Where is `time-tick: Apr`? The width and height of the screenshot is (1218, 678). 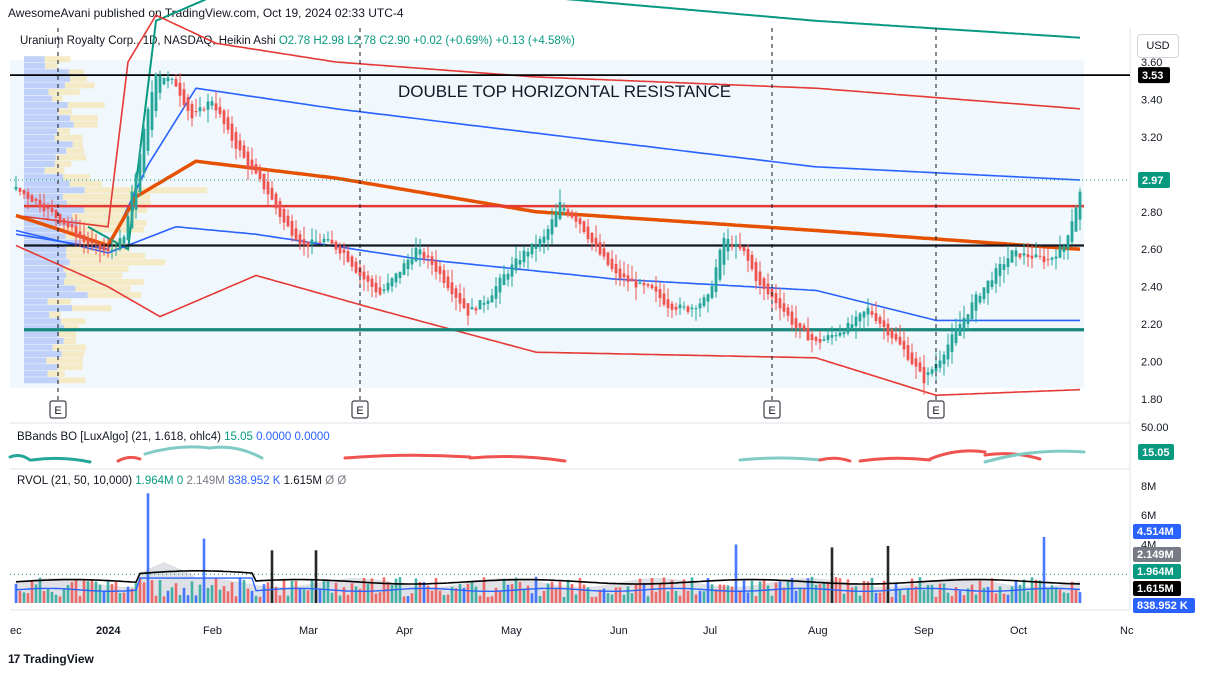
time-tick: Apr is located at coordinates (404, 631).